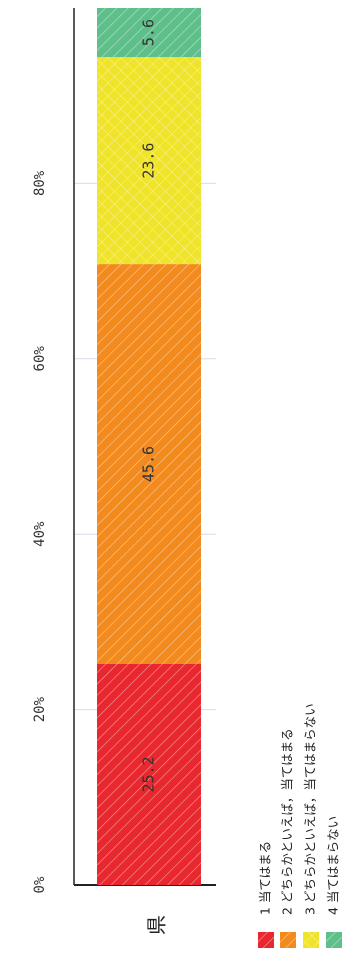 This screenshot has height=957, width=350. What do you see at coordinates (265, 878) in the screenshot?
I see `legend-label-1: 1 当てはまる` at bounding box center [265, 878].